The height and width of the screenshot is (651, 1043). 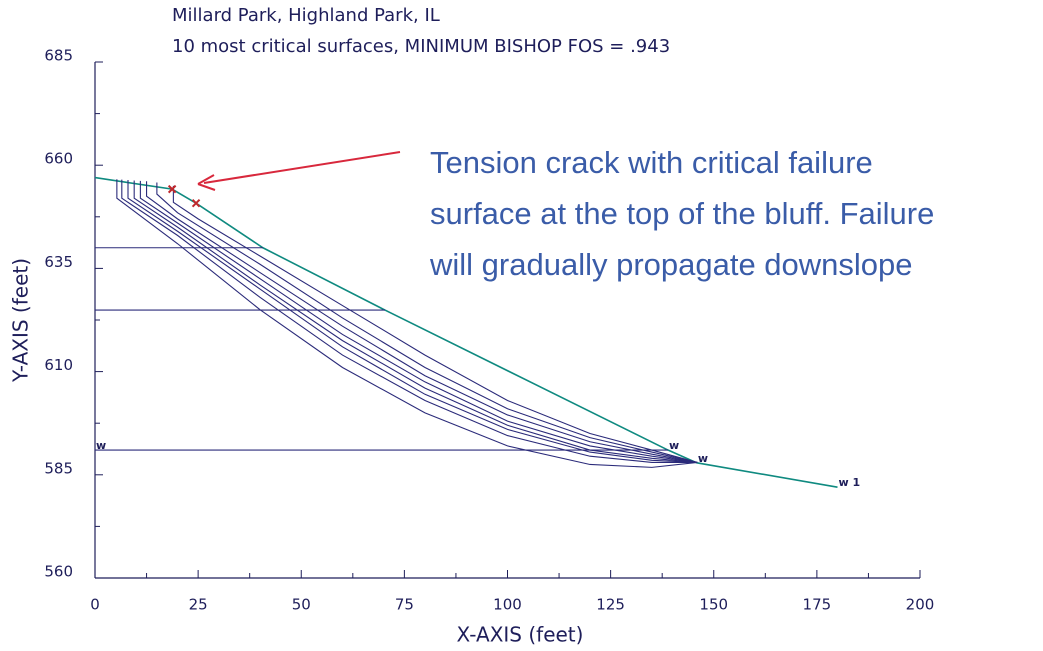 I want to click on x-tick-label: 125, so click(x=610, y=605).